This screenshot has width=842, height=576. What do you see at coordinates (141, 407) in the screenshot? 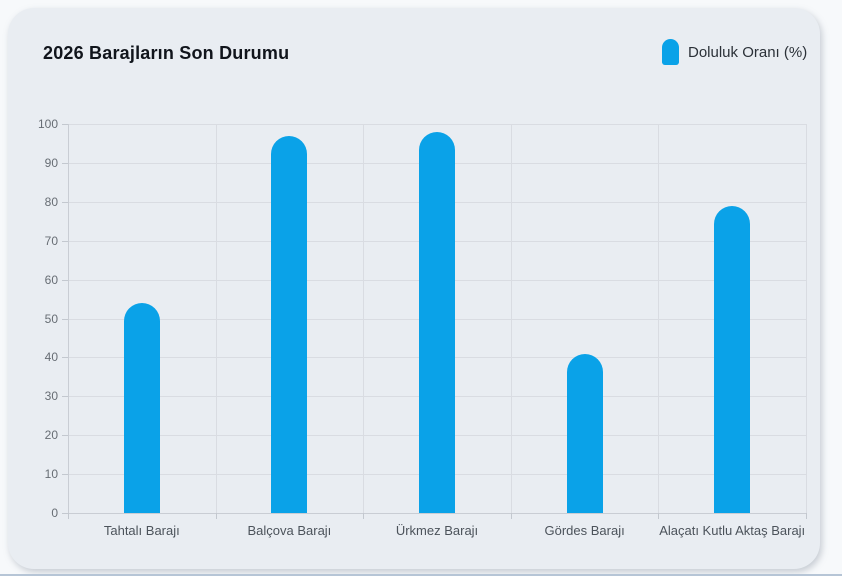
I see `bar-tahtal-baraj-` at bounding box center [141, 407].